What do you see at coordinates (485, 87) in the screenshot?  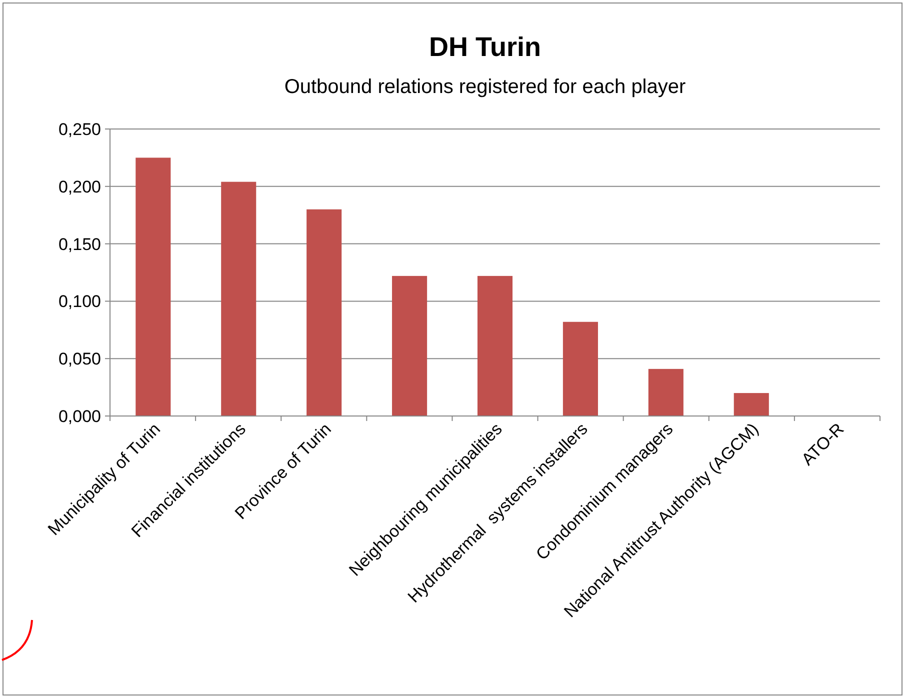 I see `chart-subtitle: Outbound relations registered for each player` at bounding box center [485, 87].